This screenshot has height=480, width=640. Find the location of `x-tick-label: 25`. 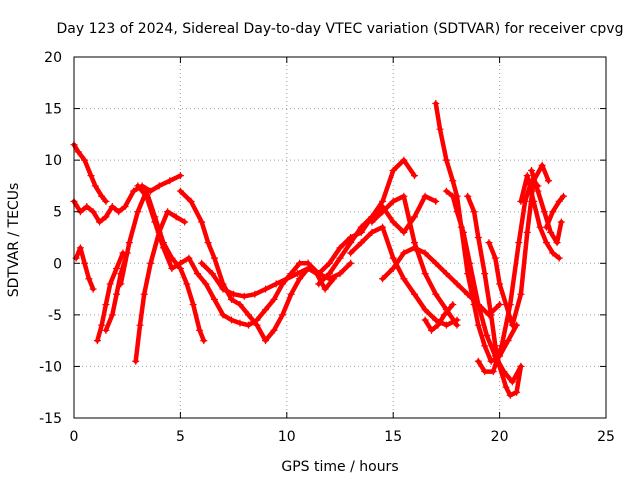

x-tick-label: 25 is located at coordinates (606, 437).